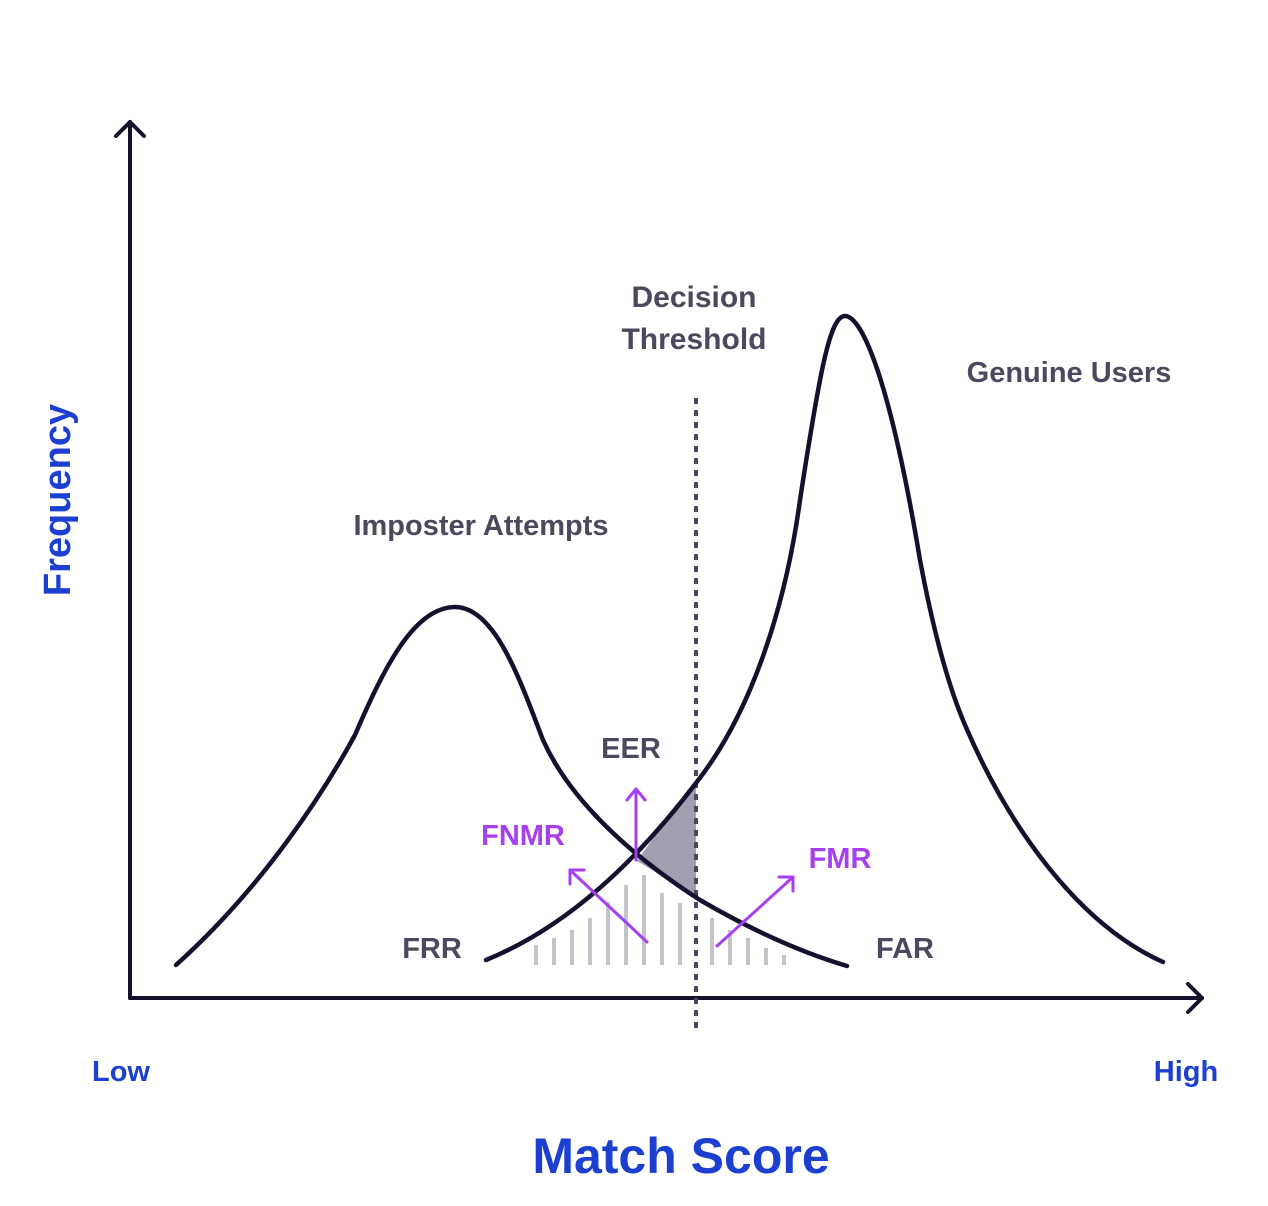 This screenshot has width=1268, height=1206. Describe the element at coordinates (786, 884) in the screenshot. I see `fmr-arrow-head-icon` at that location.